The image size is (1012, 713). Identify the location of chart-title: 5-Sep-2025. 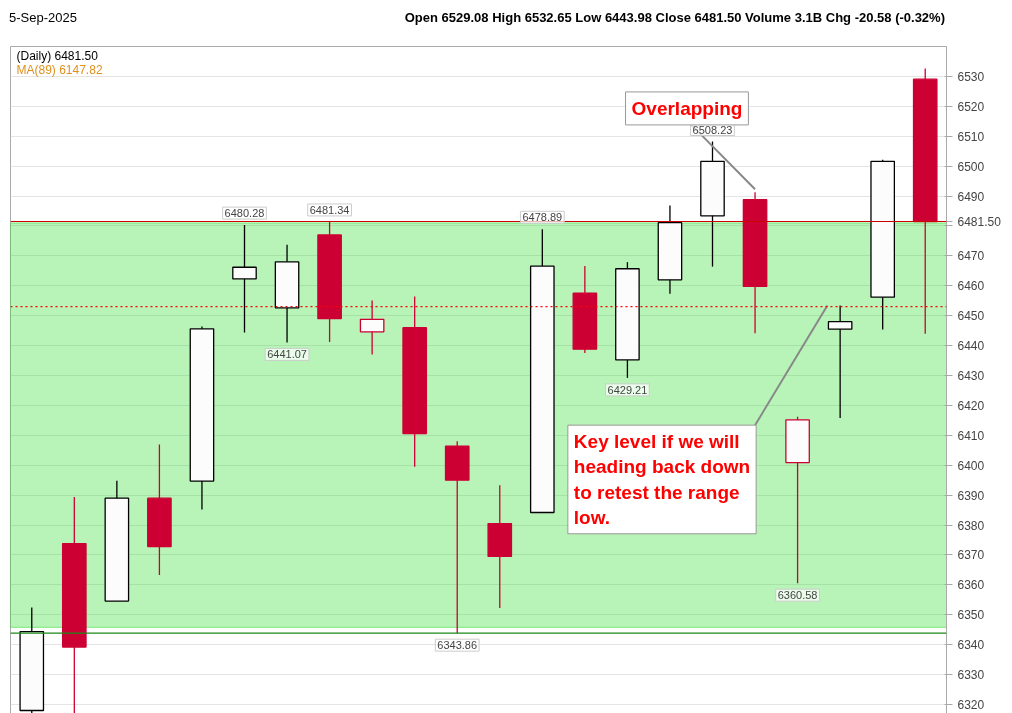
(43, 18).